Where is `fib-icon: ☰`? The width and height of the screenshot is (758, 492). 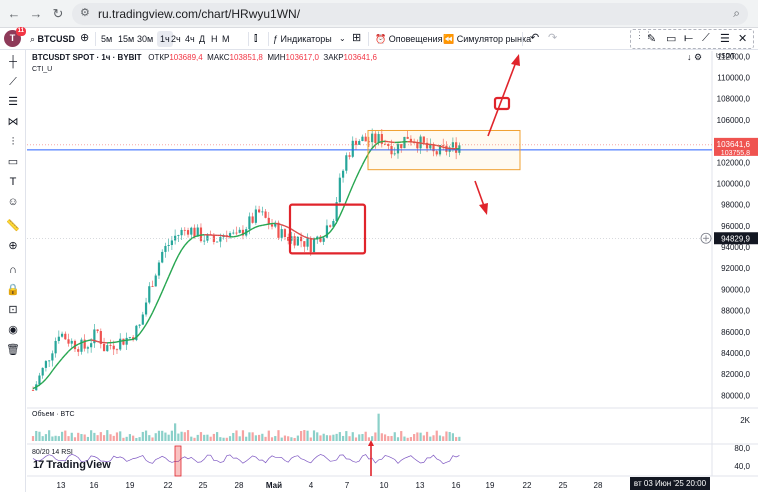
fib-icon: ☰ is located at coordinates (725, 39).